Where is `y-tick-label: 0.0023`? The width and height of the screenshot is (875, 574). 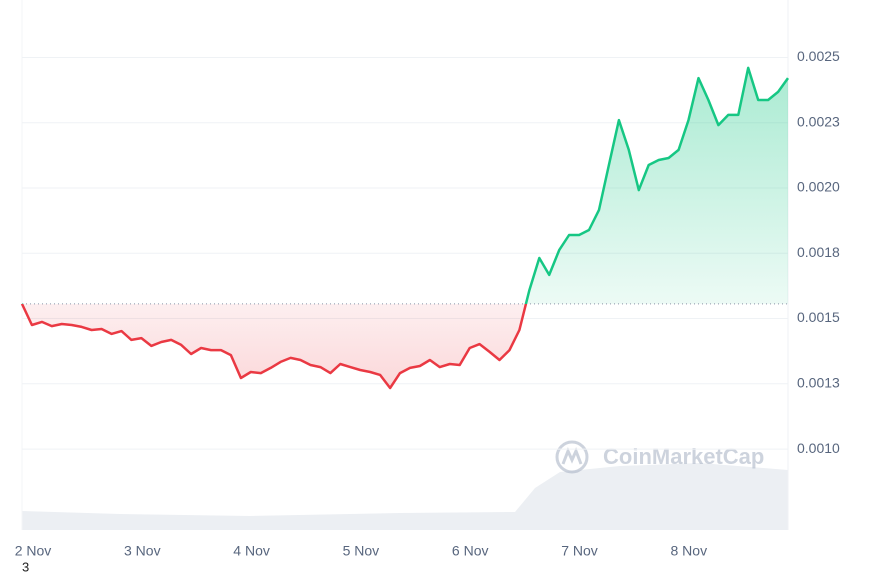
y-tick-label: 0.0023 is located at coordinates (818, 121).